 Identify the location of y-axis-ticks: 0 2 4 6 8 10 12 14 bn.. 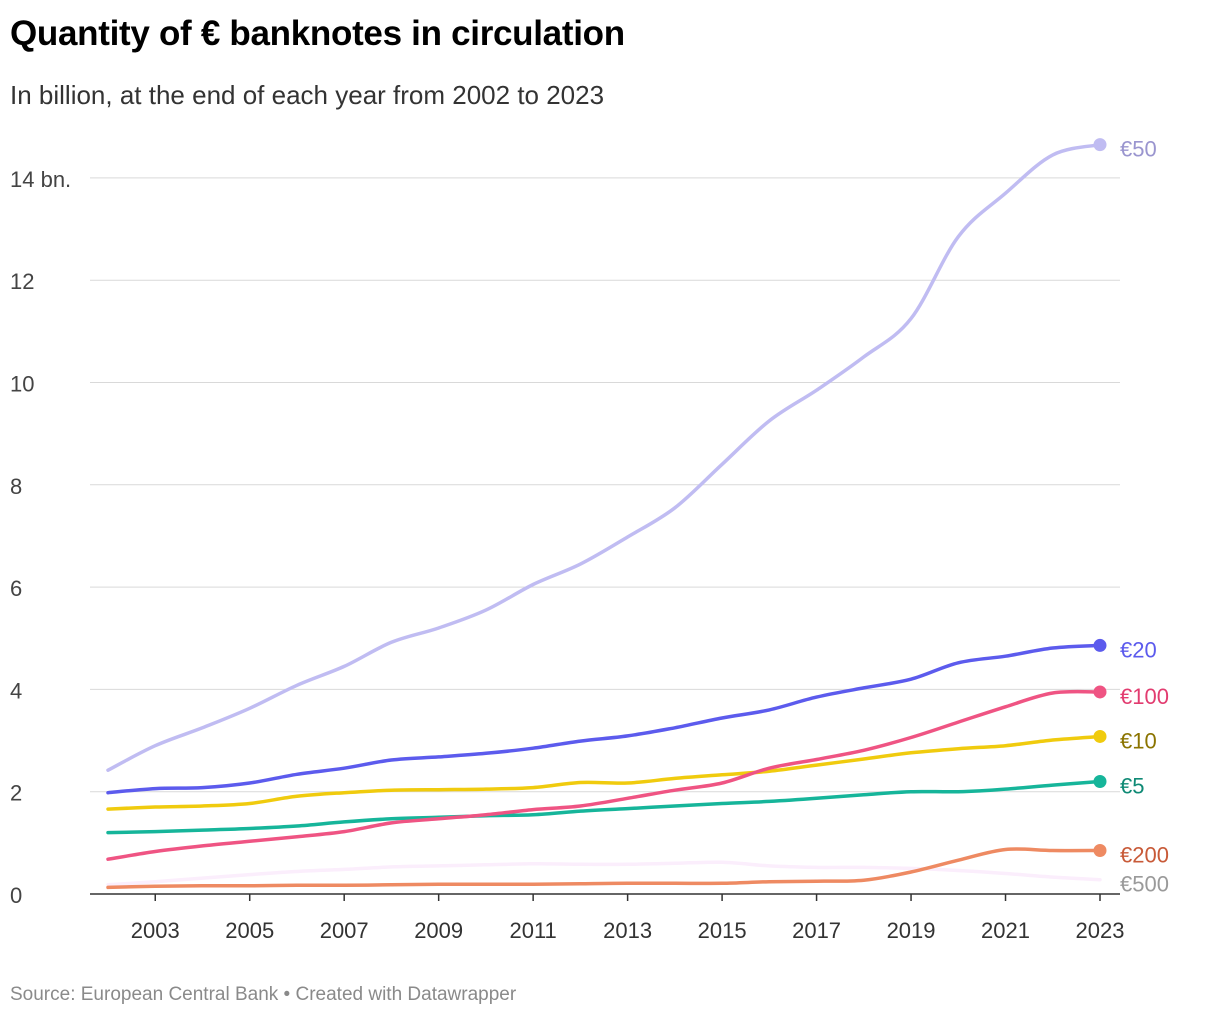
(40, 537).